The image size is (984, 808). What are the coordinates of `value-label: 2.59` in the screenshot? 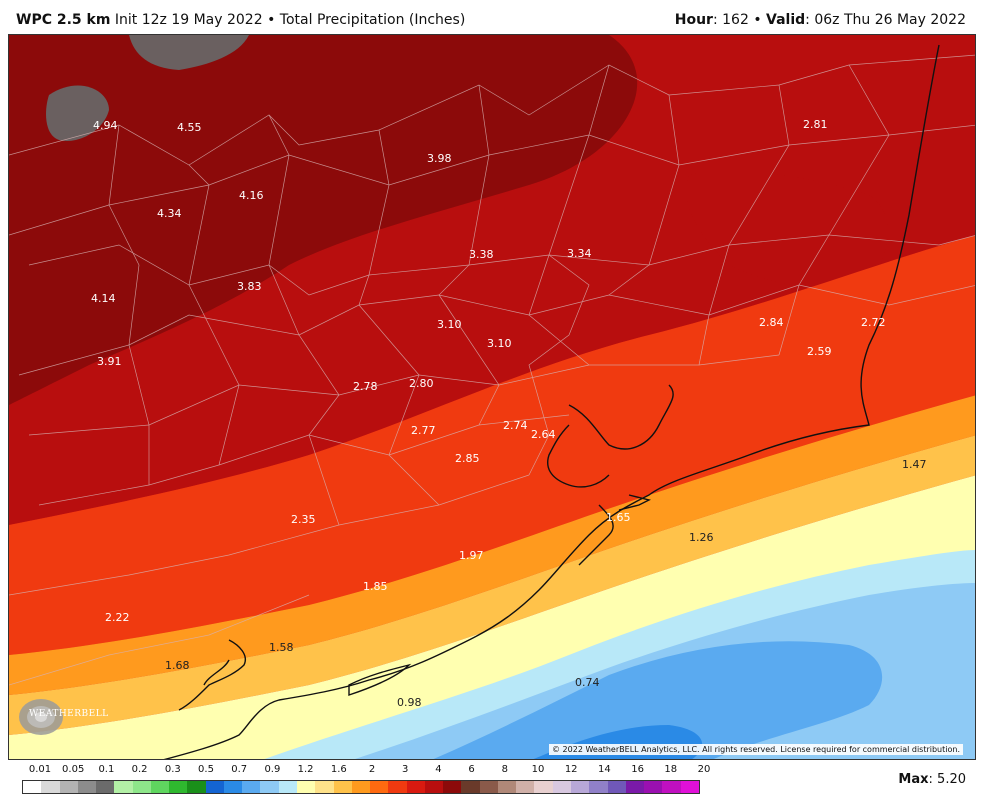 It's located at (819, 351).